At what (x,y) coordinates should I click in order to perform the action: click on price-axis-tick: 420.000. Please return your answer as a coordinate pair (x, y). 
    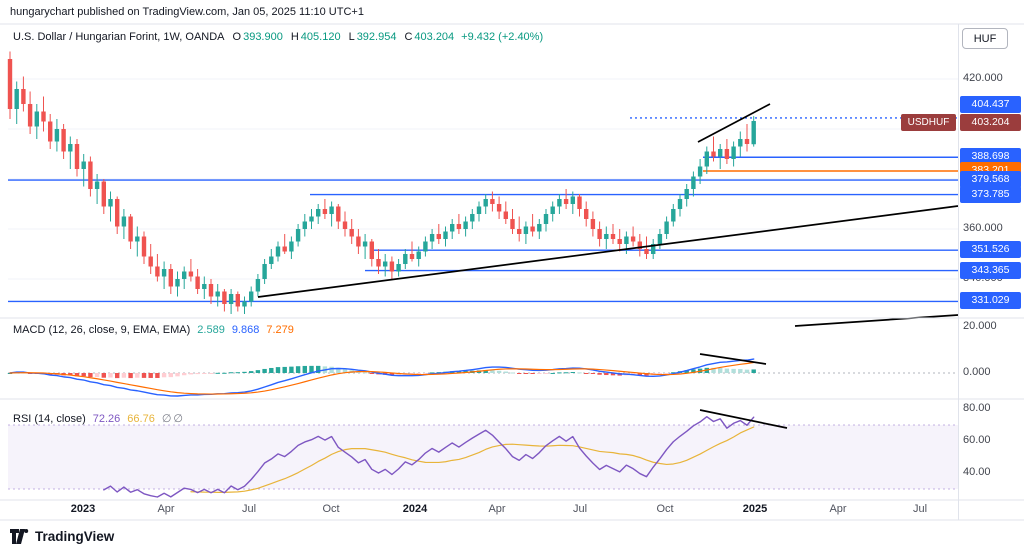
    Looking at the image, I should click on (983, 78).